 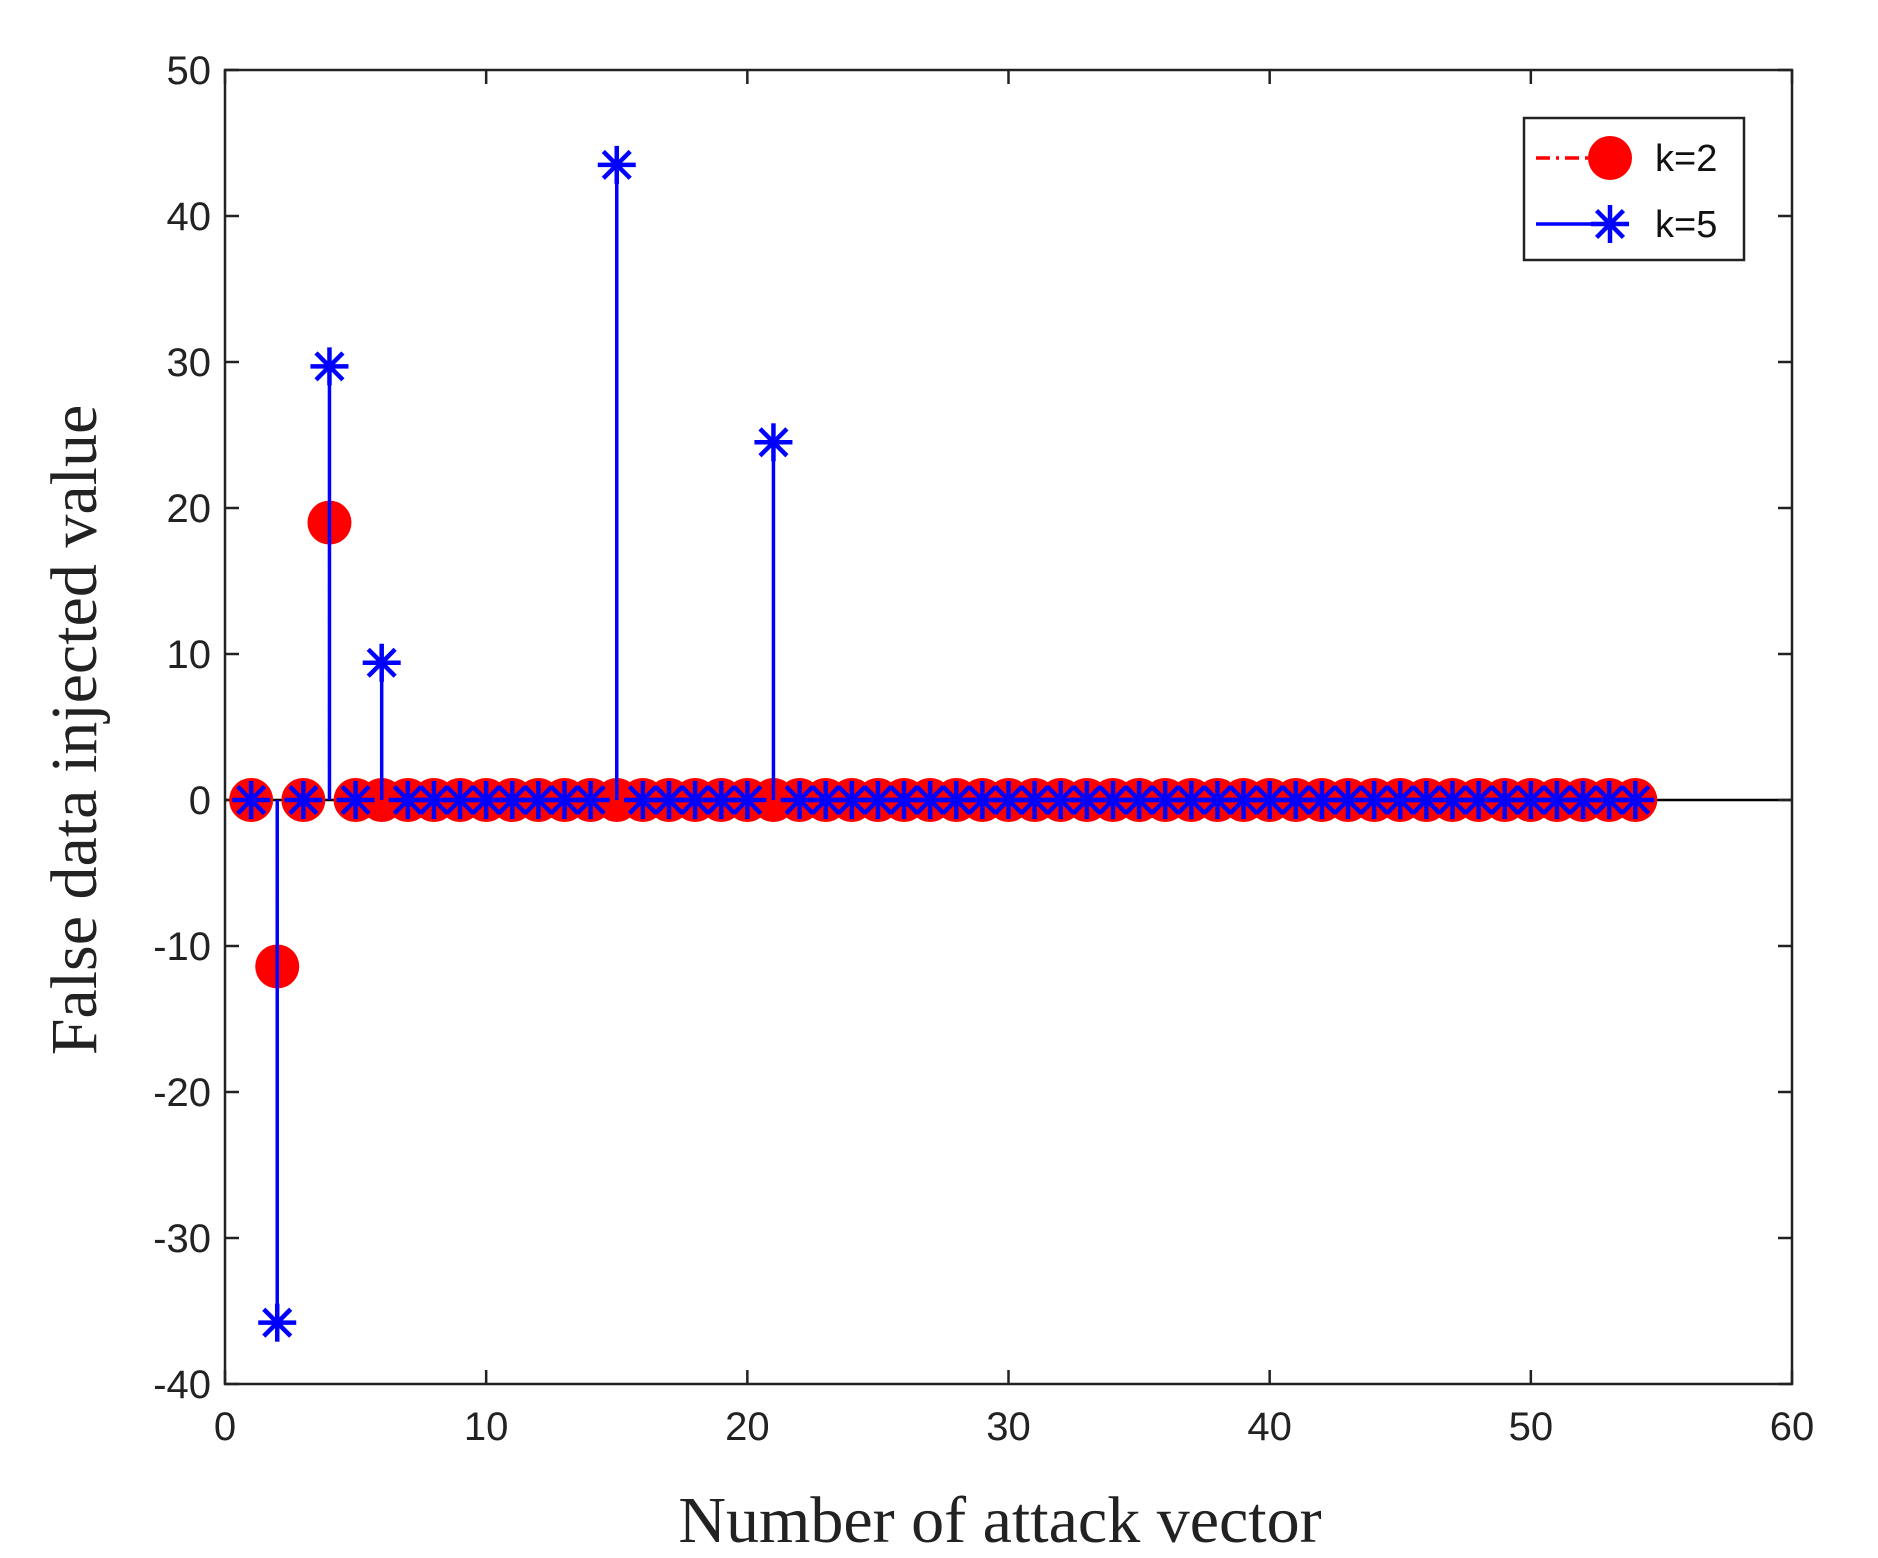 I want to click on y-tick-label: 20, so click(x=189, y=509).